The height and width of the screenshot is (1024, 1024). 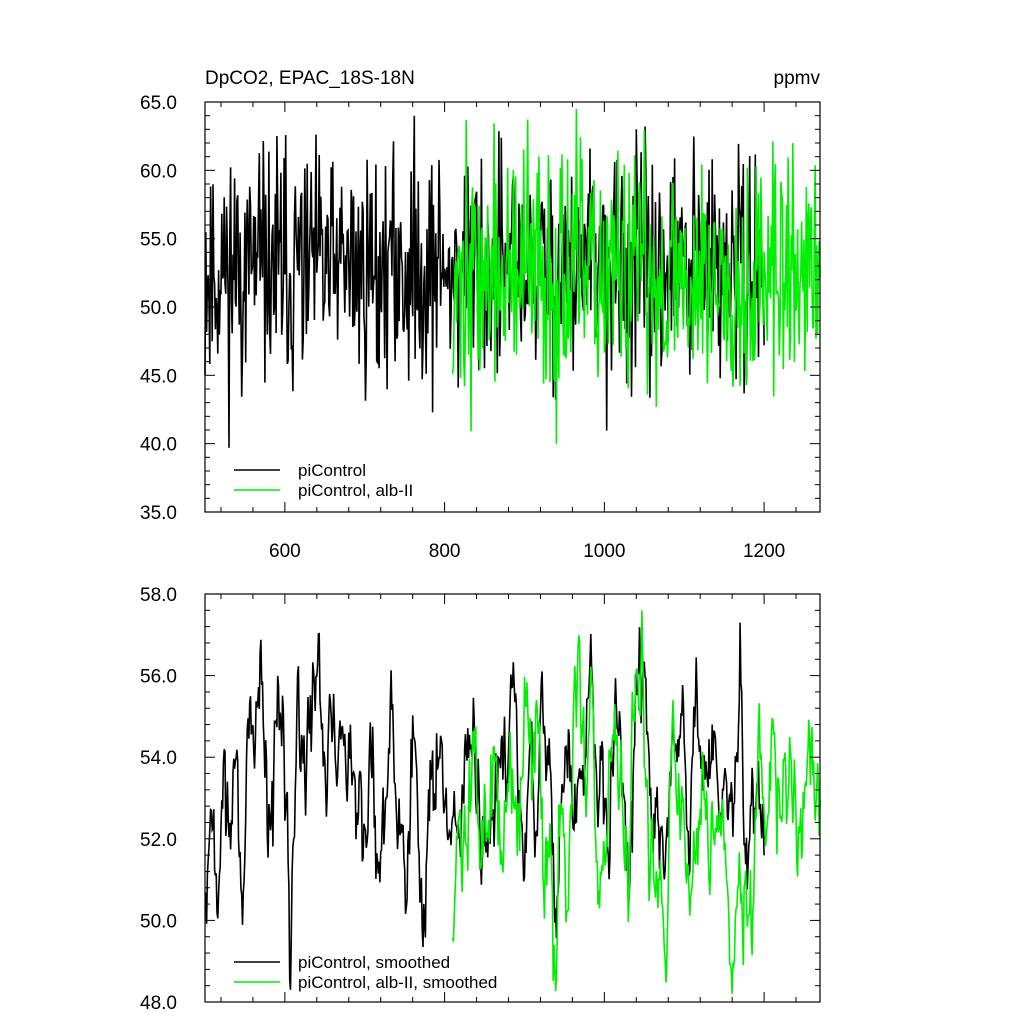 I want to click on y-tick-label: 60.0, so click(x=158, y=171).